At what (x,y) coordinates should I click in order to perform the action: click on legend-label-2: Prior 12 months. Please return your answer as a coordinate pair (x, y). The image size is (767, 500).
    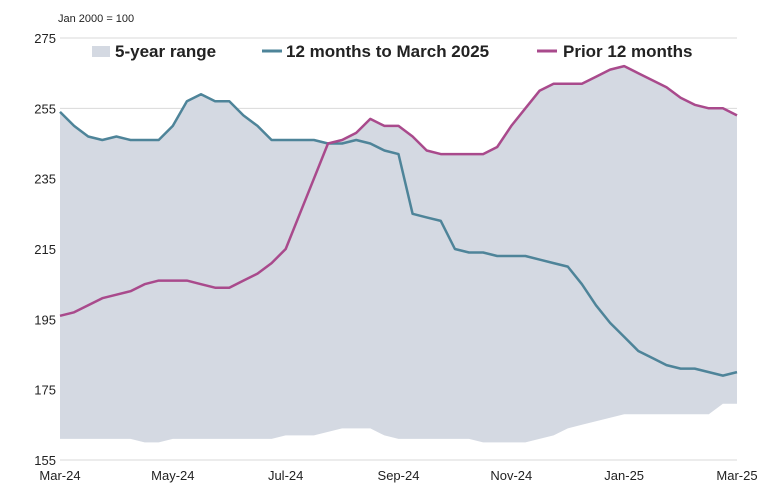
    Looking at the image, I should click on (627, 51).